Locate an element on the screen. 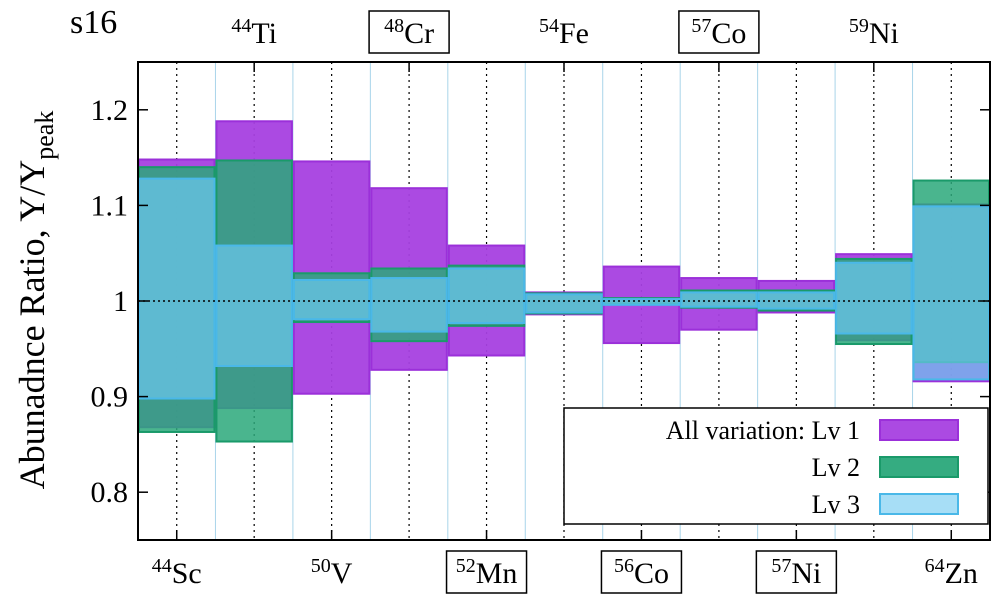 This screenshot has height=597, width=996. y-axis-label-main: Abunadnce Ratio, Y/Y is located at coordinates (32, 325).